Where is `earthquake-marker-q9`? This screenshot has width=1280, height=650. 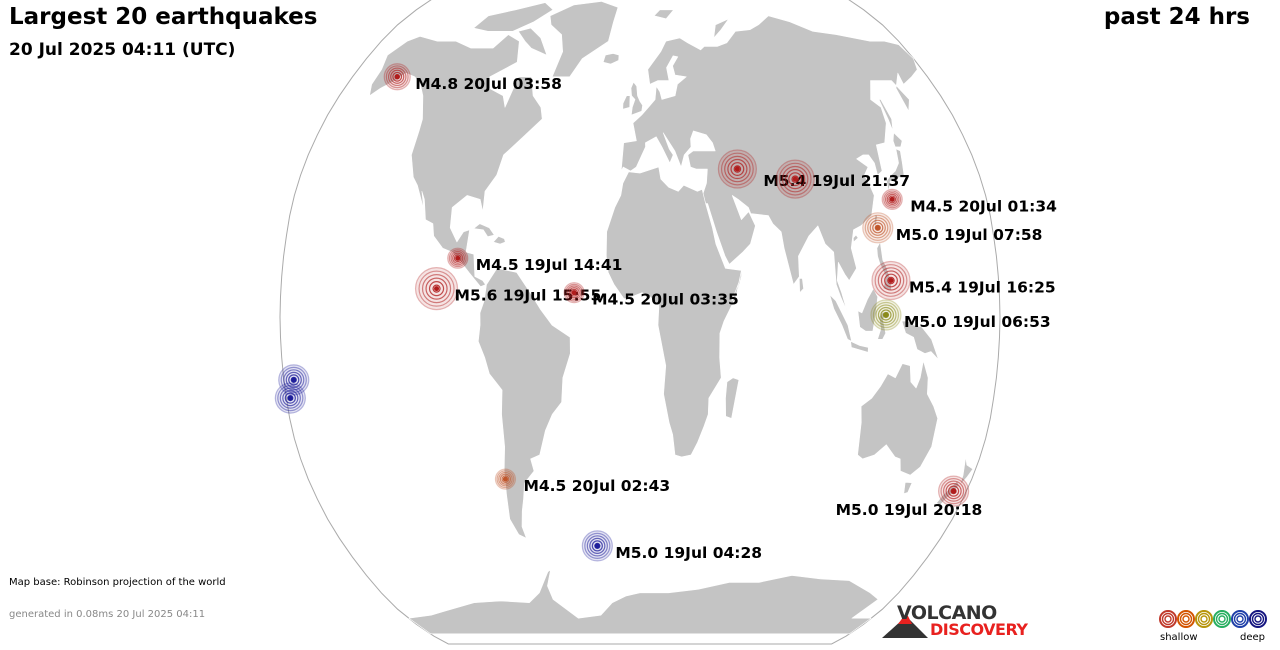 earthquake-marker-q9 is located at coordinates (436, 289).